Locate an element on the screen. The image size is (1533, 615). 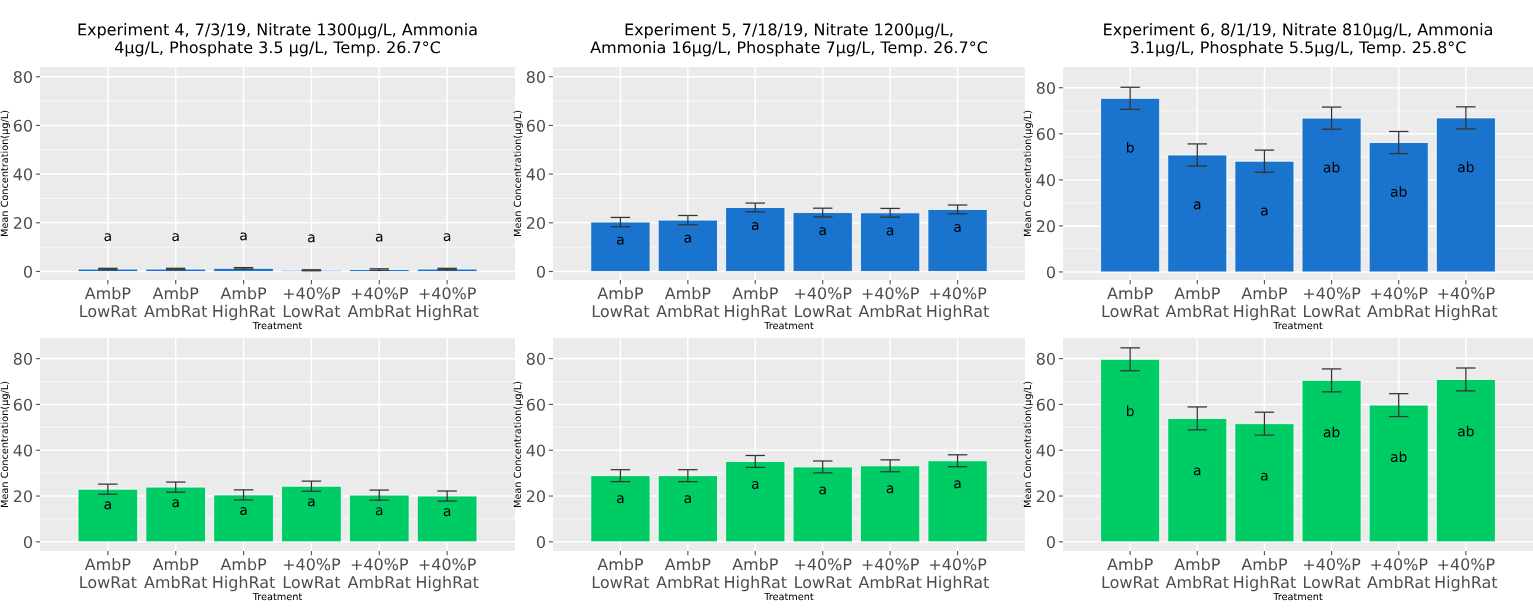
chart-title: Experiment 4, 7/3/19, Nitrate 1300µg/L, Ammonia 4µg/L, Phosphate 3.5 µg/L, Temp. 26.7°C is located at coordinates (277, 40).